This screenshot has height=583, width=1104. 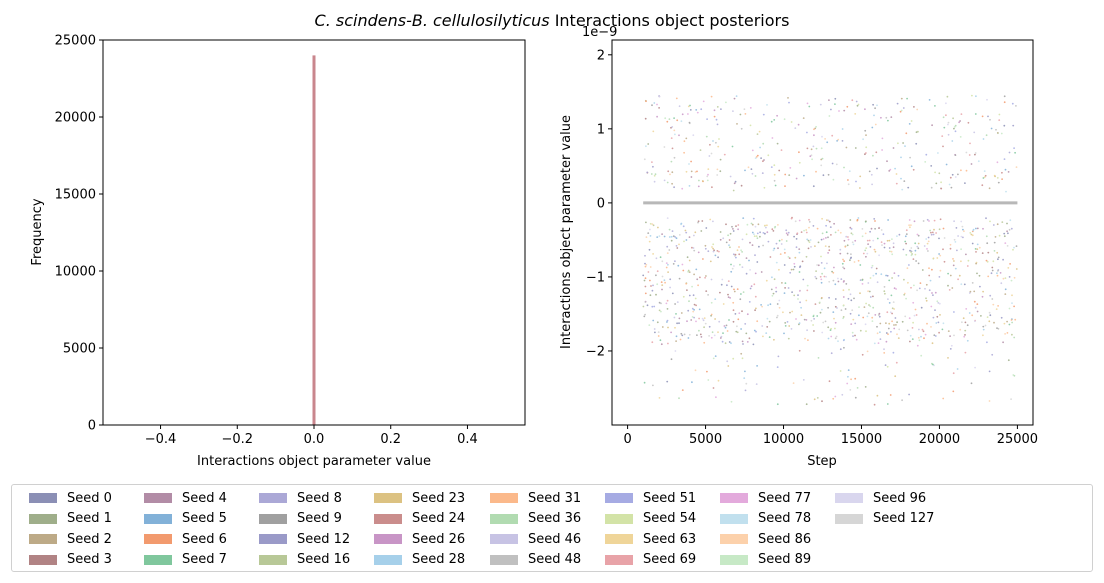 What do you see at coordinates (535, 498) in the screenshot?
I see `legend-item: Seed 31` at bounding box center [535, 498].